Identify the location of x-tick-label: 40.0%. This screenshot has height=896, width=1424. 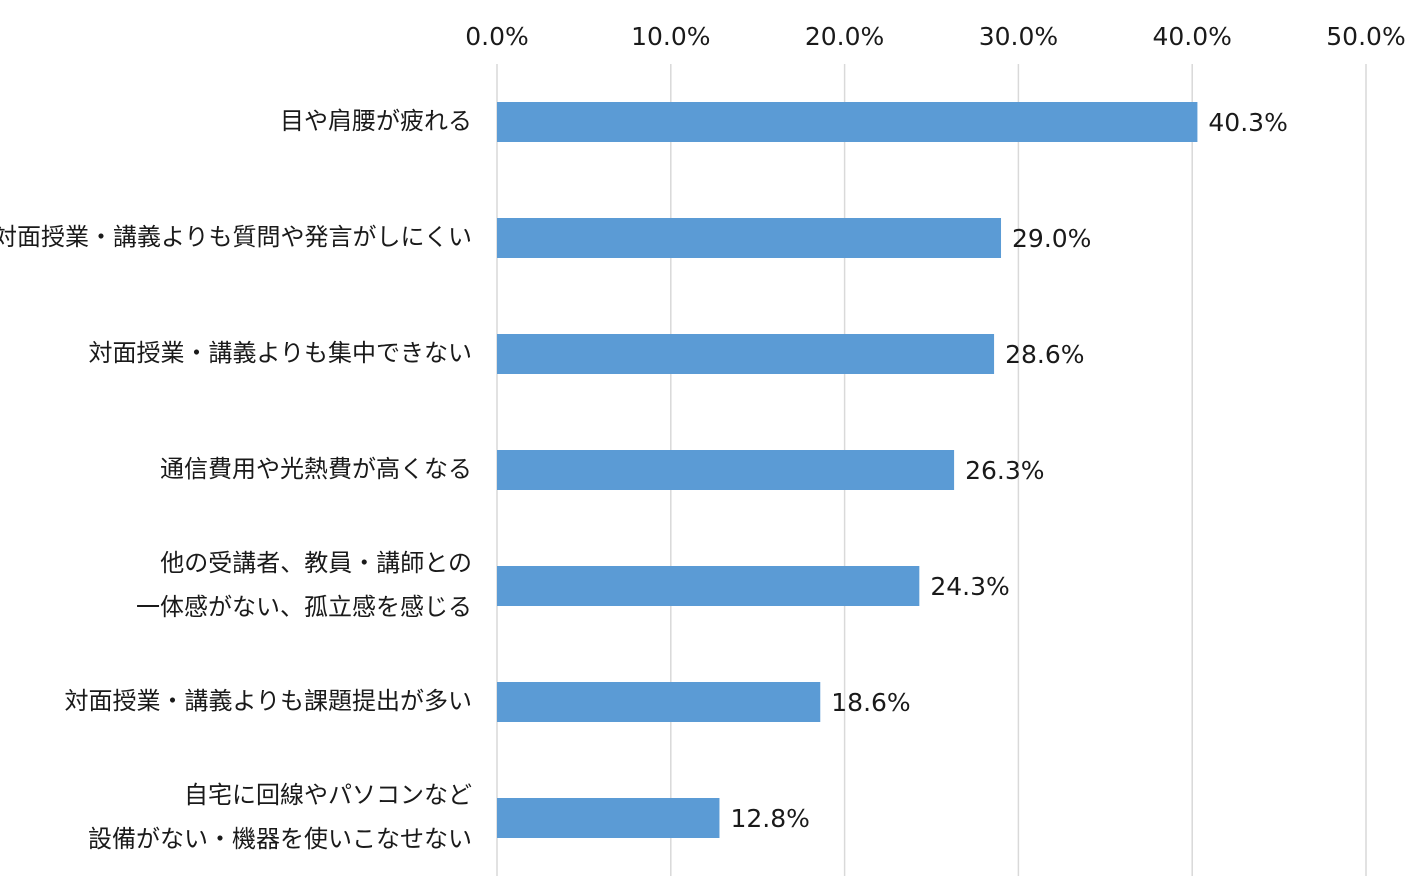
(1191, 36).